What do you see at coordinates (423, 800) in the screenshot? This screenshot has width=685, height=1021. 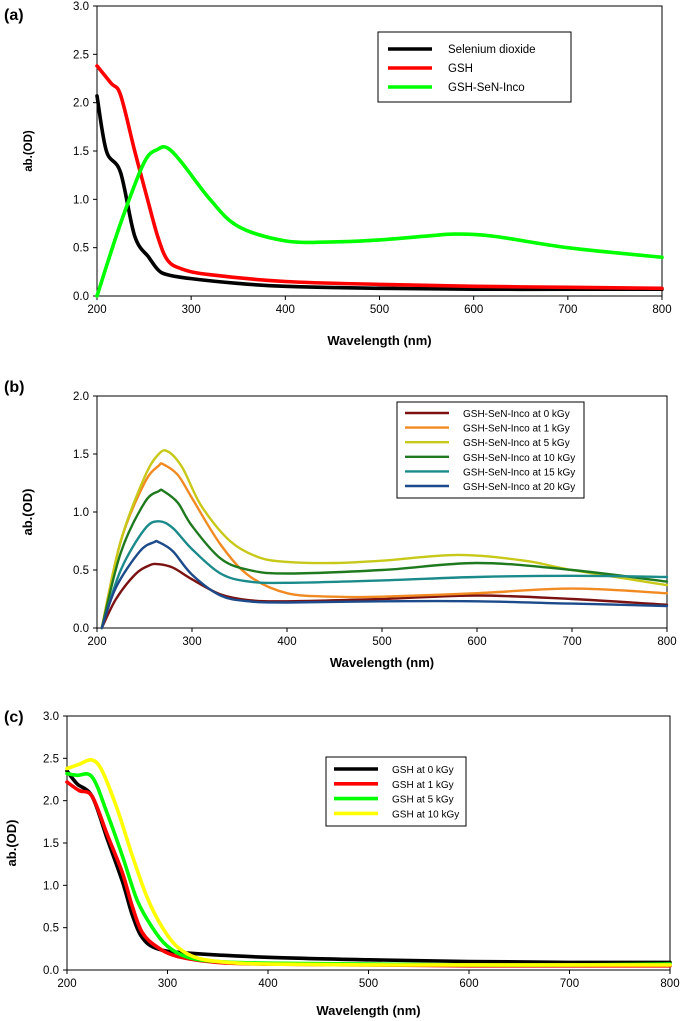 I see `legend-entry: GSH at 5 kGy` at bounding box center [423, 800].